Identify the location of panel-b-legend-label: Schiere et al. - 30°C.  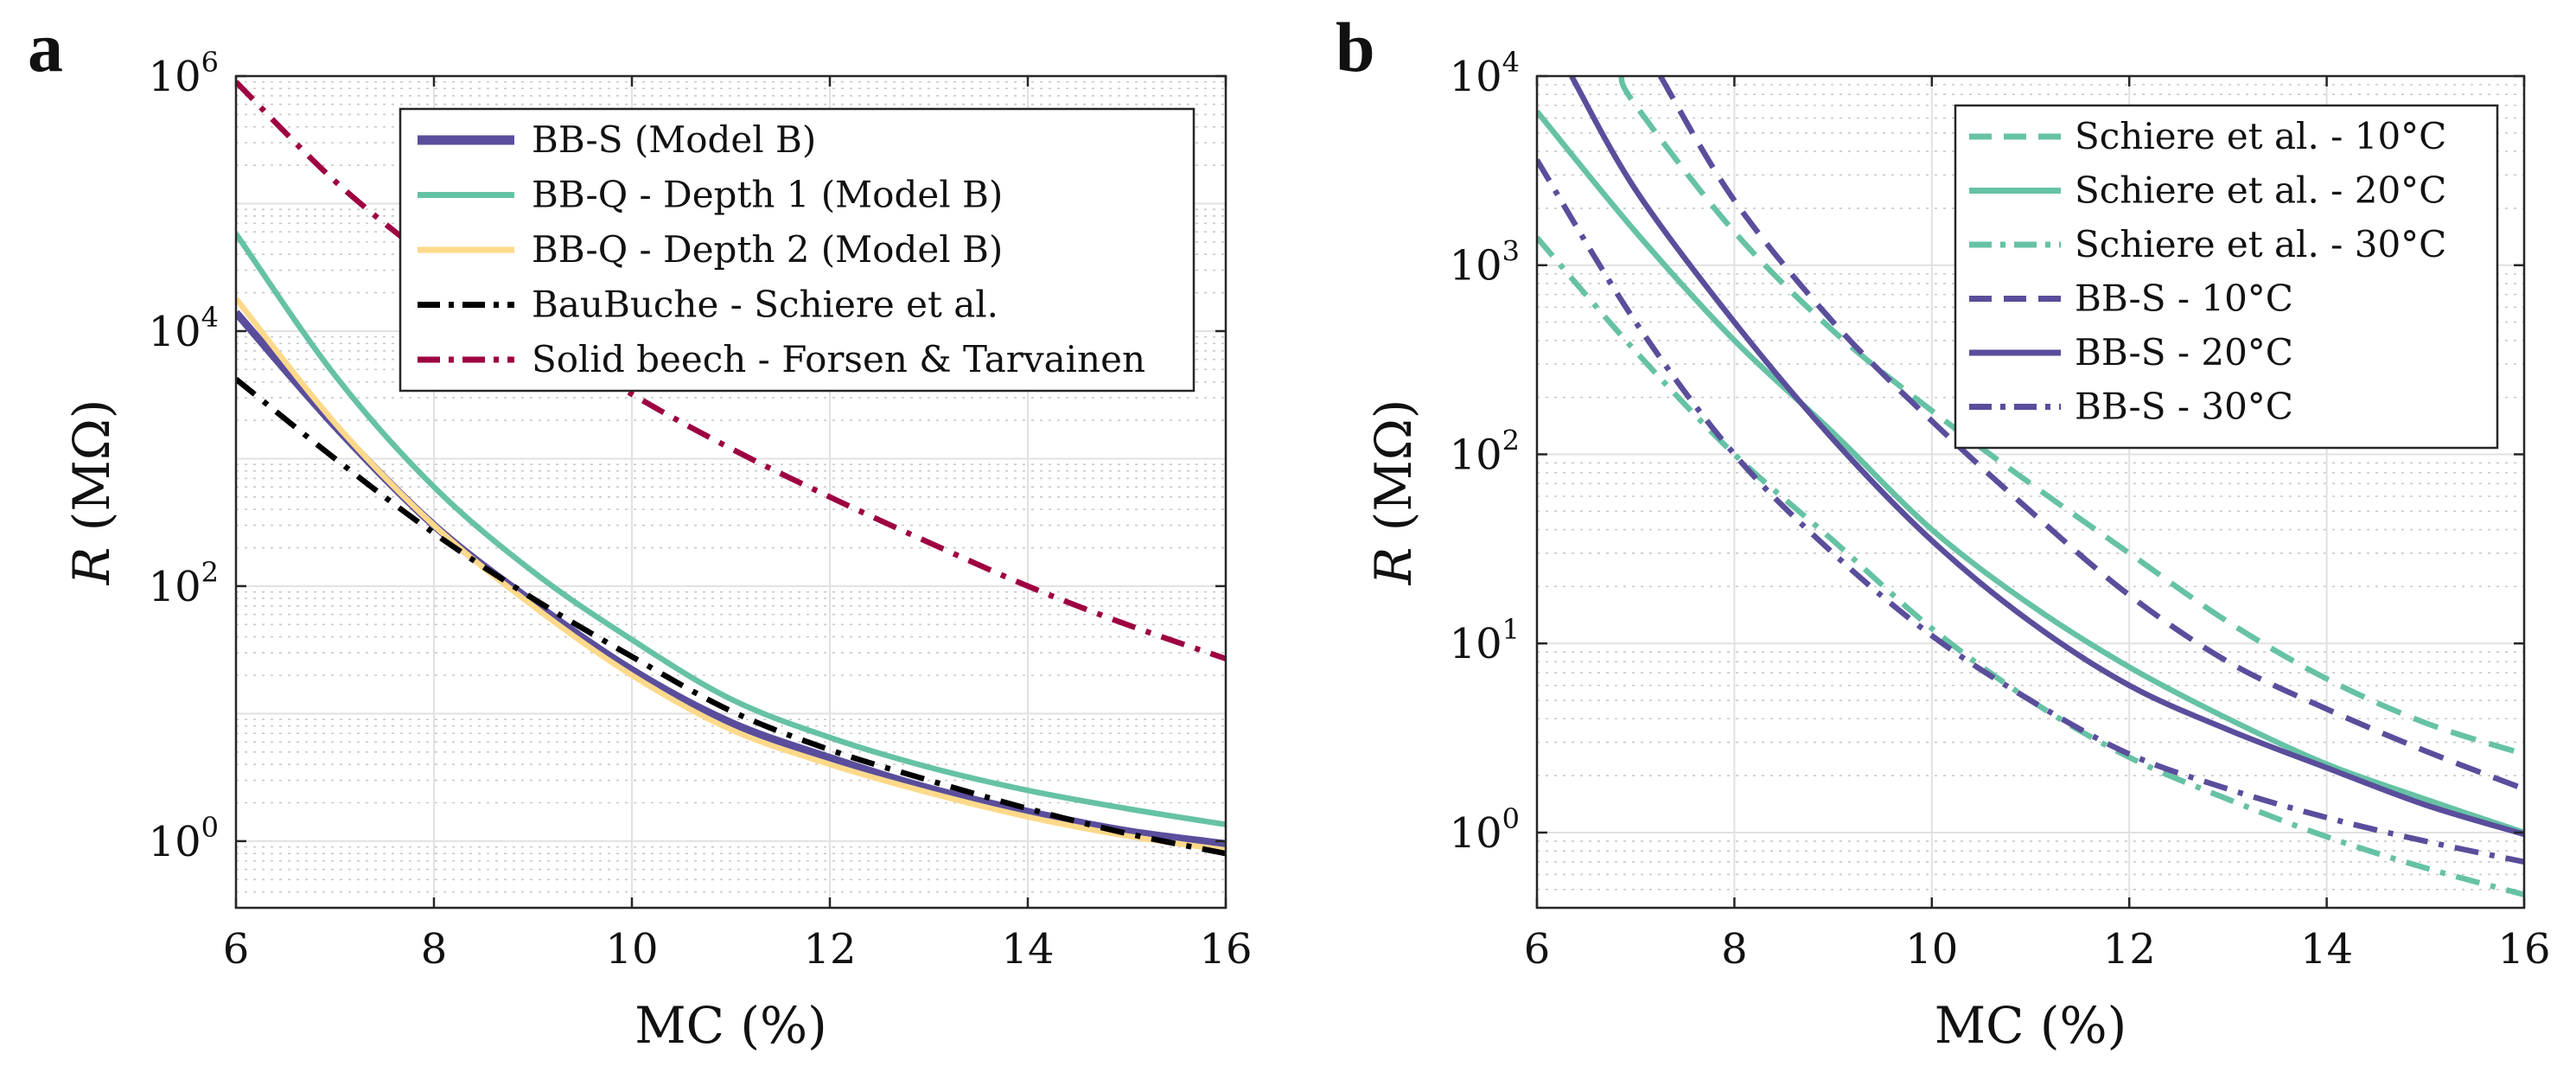
(2260, 244).